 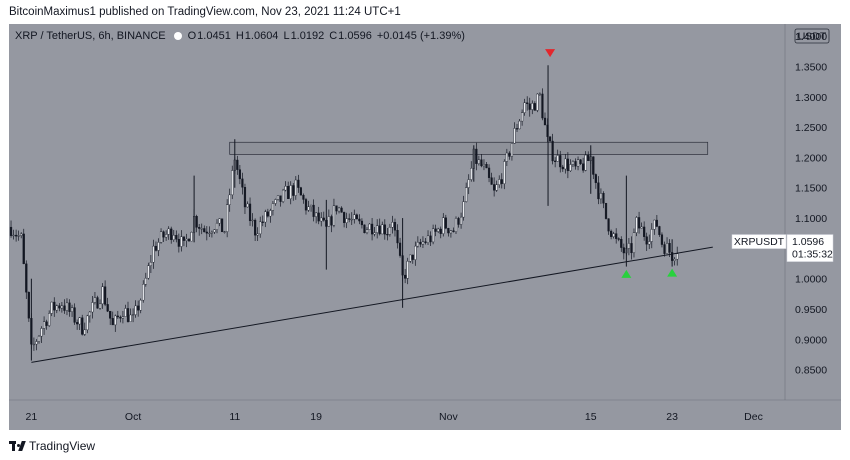 What do you see at coordinates (90, 36) in the screenshot?
I see `symbol-label: XRP / TetherUS, 6h, BINANCE` at bounding box center [90, 36].